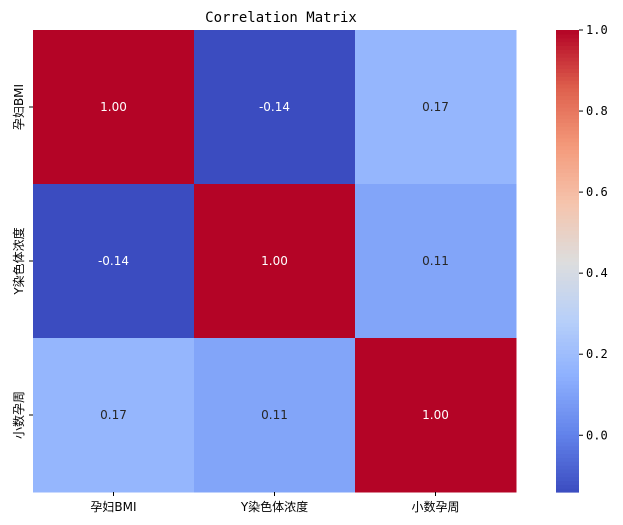 The height and width of the screenshot is (525, 623). I want to click on colorbar-tick-label: 0.2, so click(597, 354).